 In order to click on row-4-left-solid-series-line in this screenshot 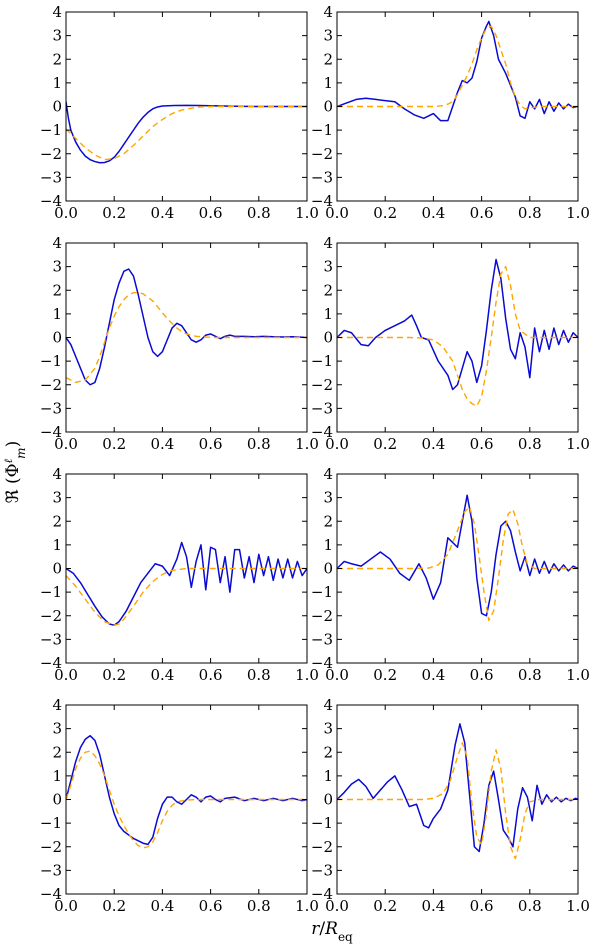, I will do `click(186, 790)`.